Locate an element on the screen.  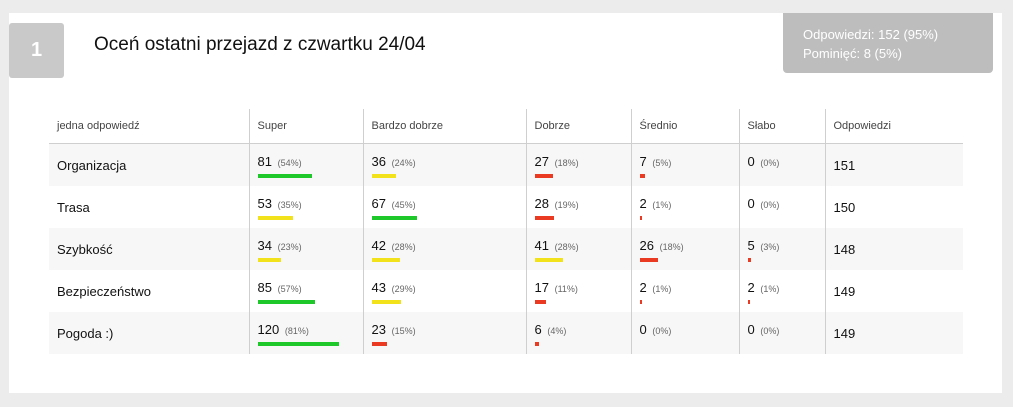
row-label: Pogoda :) is located at coordinates (149, 333).